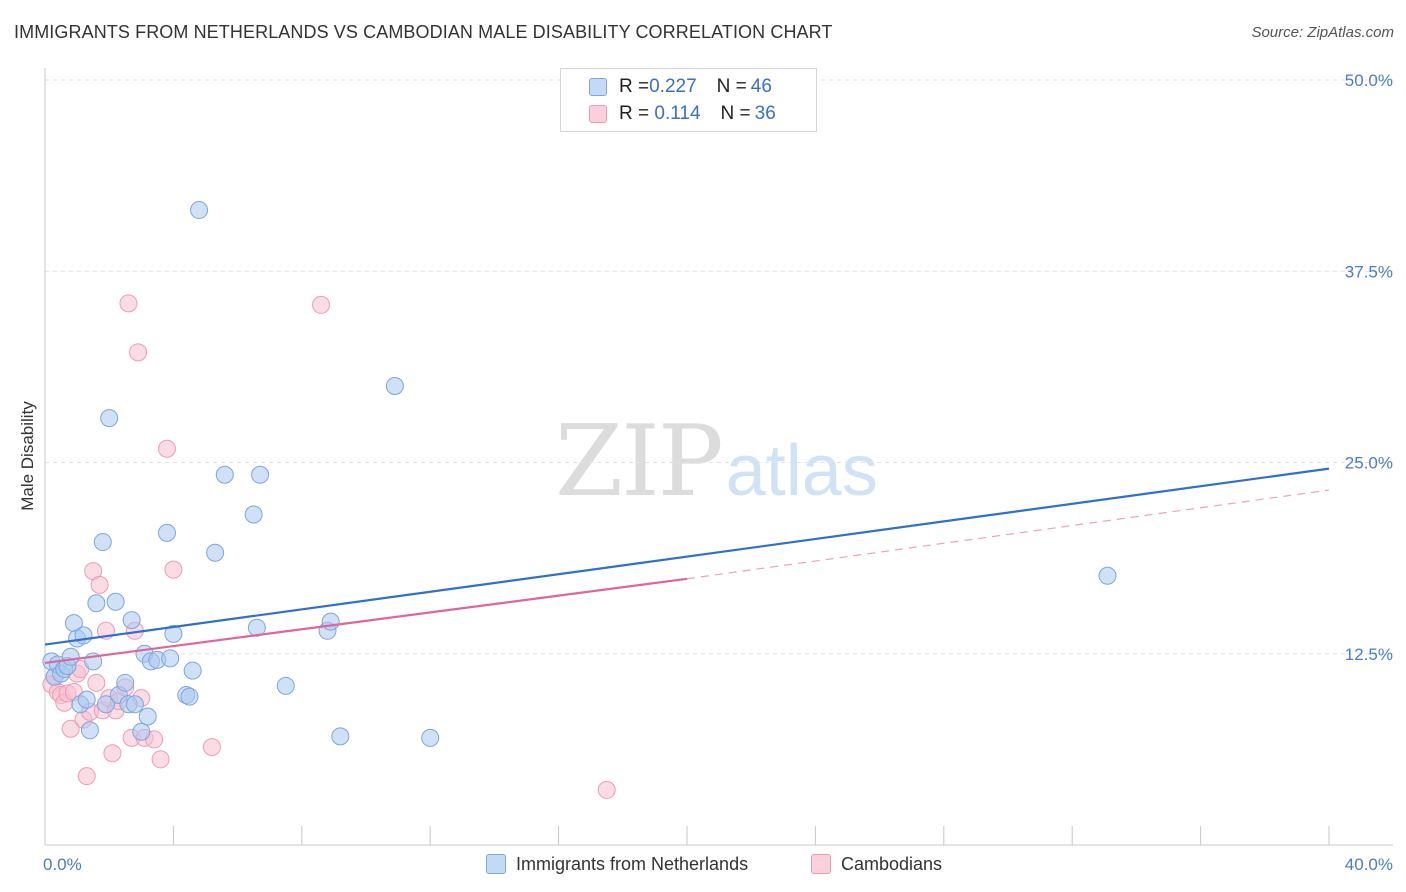 The width and height of the screenshot is (1406, 892). Describe the element at coordinates (1369, 80) in the screenshot. I see `y-tick-label: 50.0%` at that location.